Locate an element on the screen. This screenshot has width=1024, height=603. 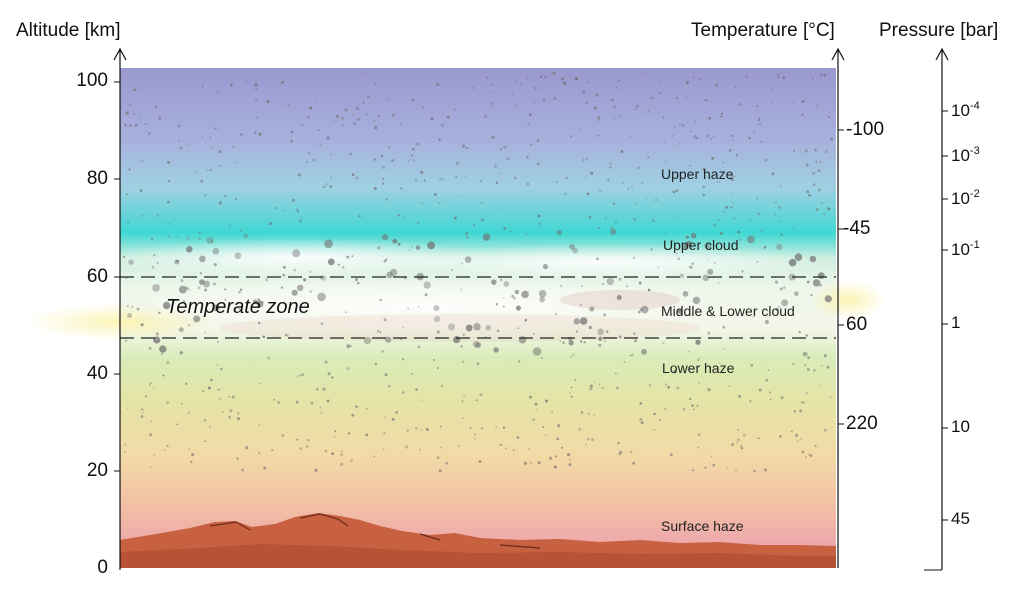
temperature-tick: 60 is located at coordinates (857, 324).